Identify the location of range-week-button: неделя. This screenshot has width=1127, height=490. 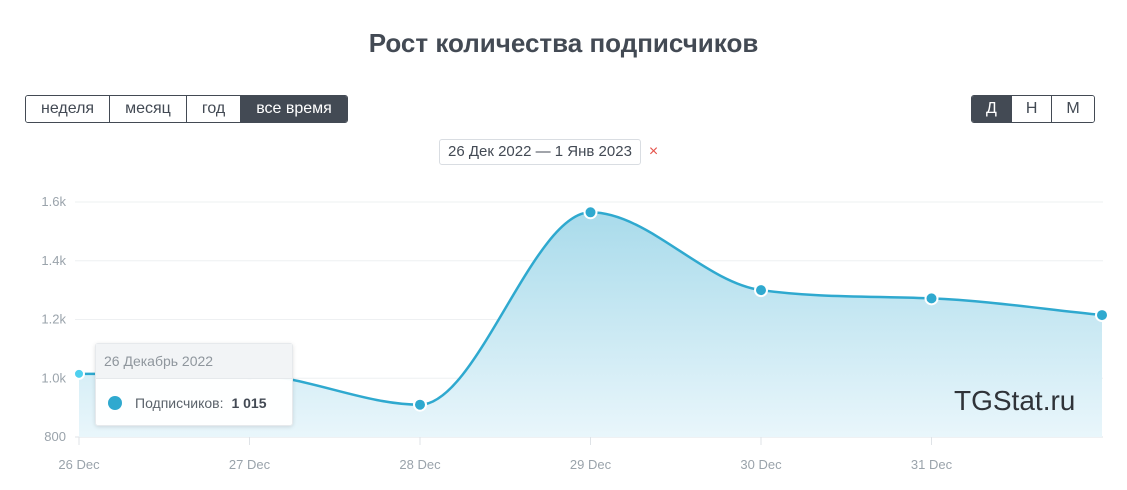
(68, 109).